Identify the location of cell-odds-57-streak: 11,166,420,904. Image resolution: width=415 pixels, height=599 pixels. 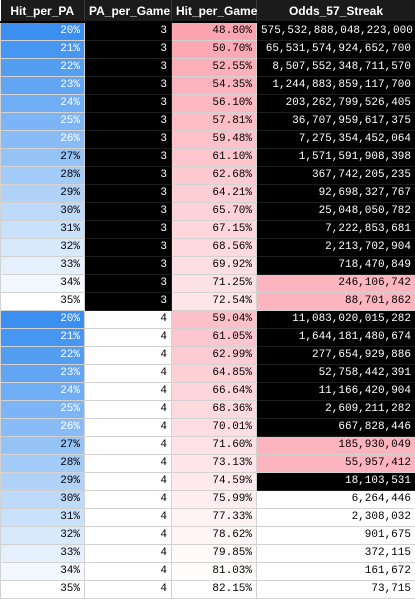
(336, 392).